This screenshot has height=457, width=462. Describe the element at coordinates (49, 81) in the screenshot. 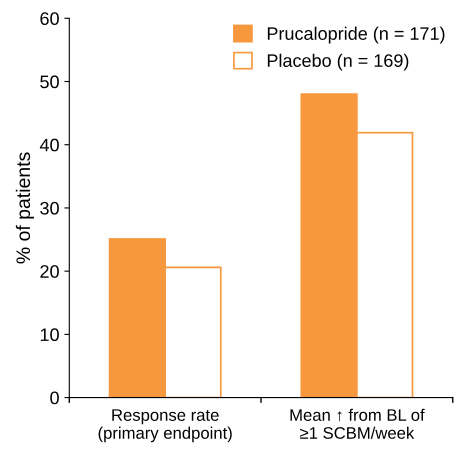

I see `y-tick-label: 50` at that location.